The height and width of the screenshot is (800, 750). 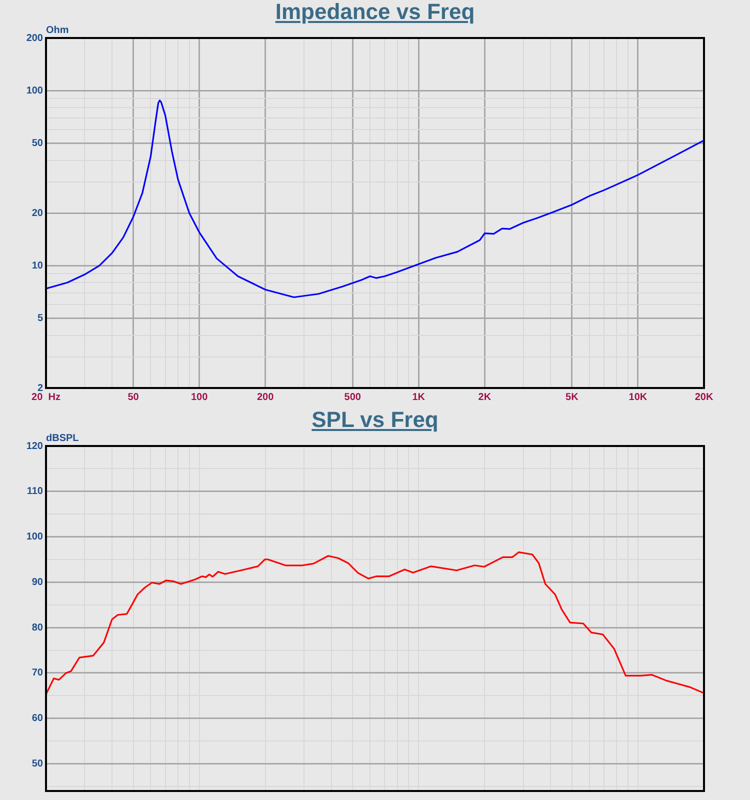 I want to click on x-tick-label: 20K, so click(x=704, y=397).